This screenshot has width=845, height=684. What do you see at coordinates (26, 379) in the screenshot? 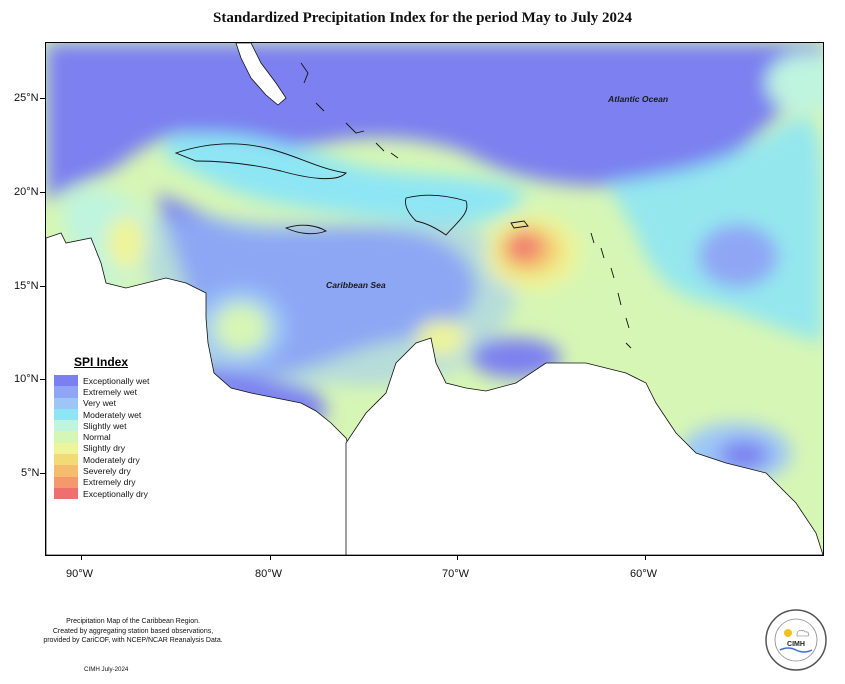
I see `lat-label-10n: 10°N` at bounding box center [26, 379].